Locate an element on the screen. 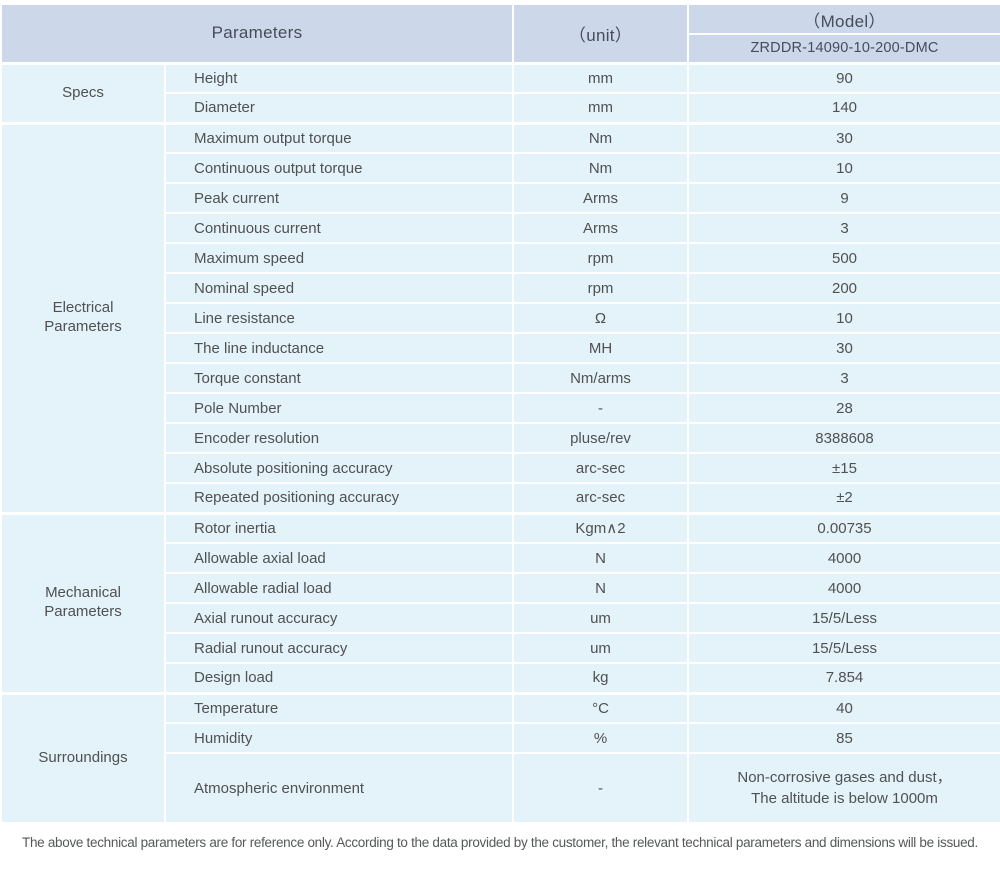 The height and width of the screenshot is (881, 1000). unit-cell: pluse/rev is located at coordinates (600, 438).